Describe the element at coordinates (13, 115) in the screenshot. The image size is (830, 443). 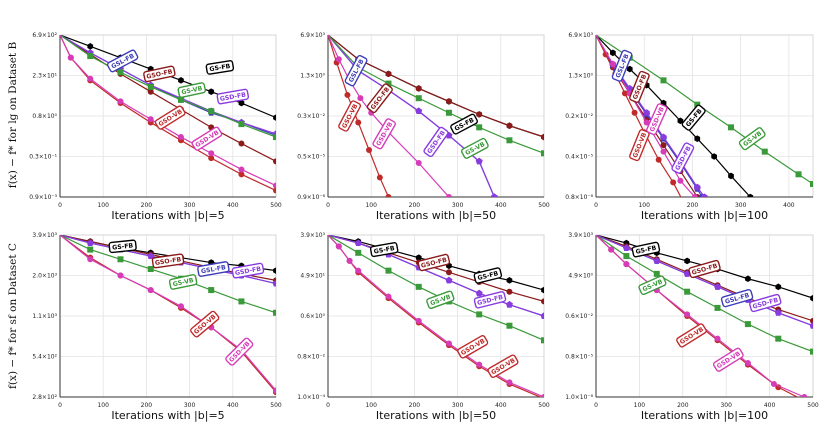
I see `row-title-top: f(x) − f* for lg on Dataset B` at that location.